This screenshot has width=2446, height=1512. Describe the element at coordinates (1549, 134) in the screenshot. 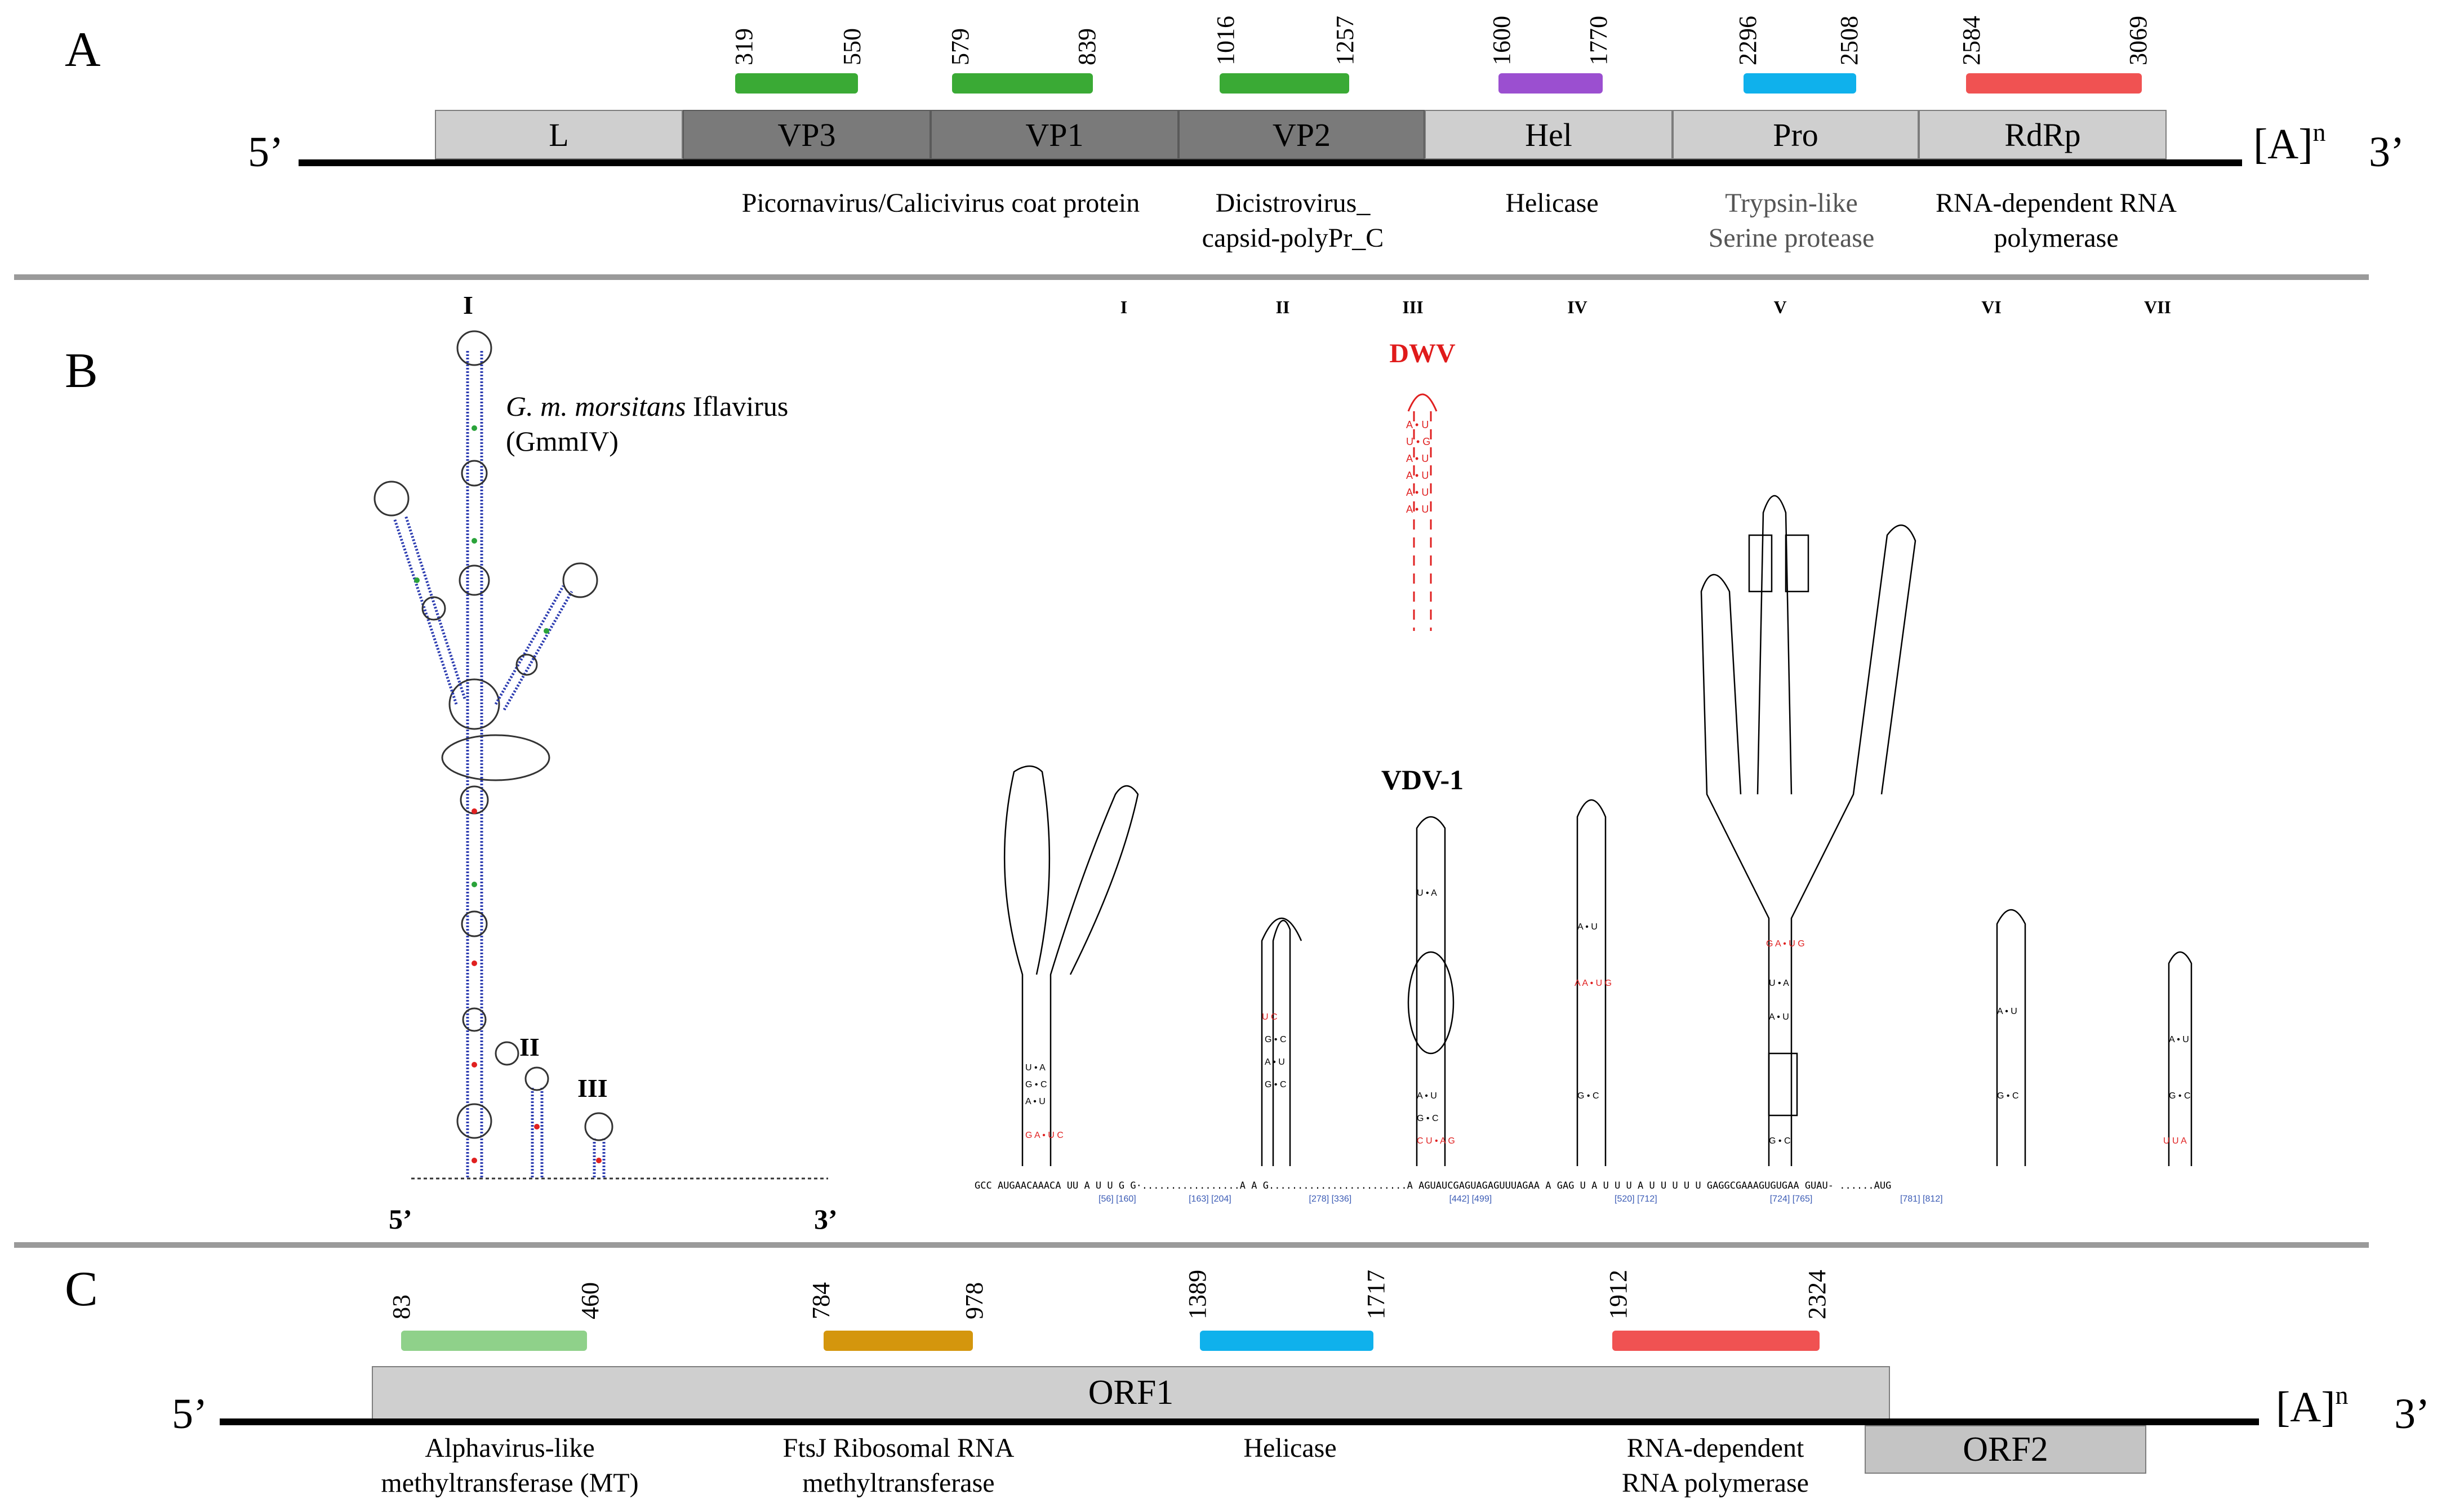

I see `gene-hel: Hel` at that location.